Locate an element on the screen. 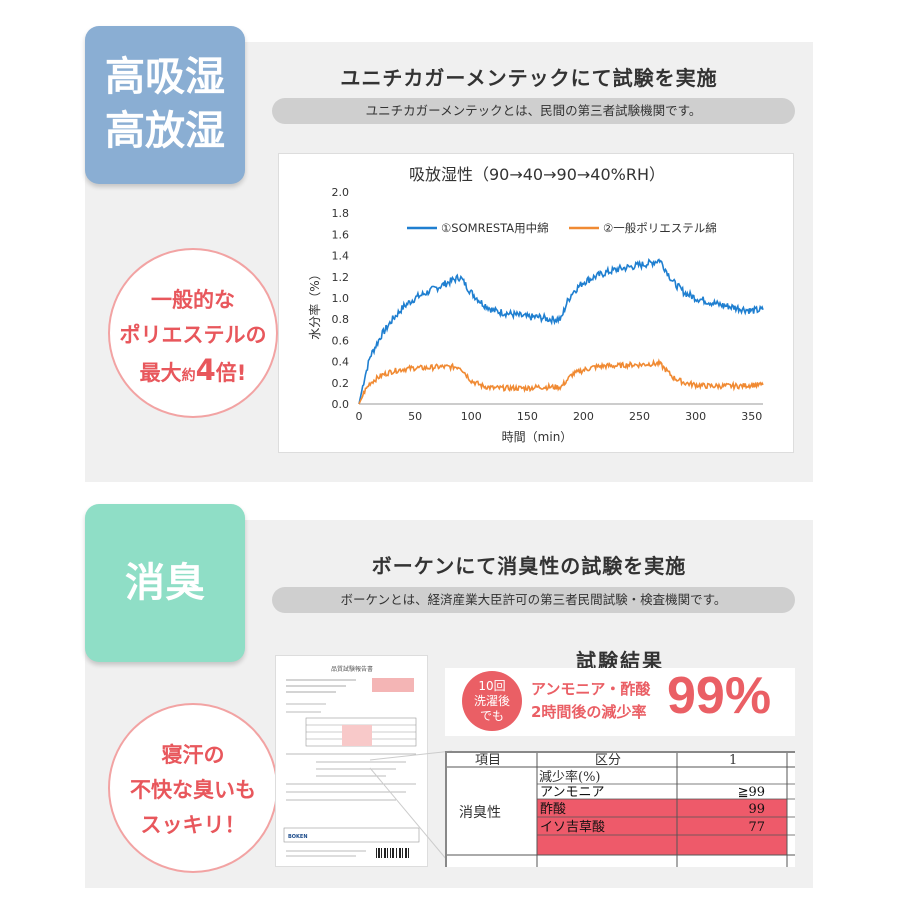 The width and height of the screenshot is (900, 900). legend-label: ①SOMRESTA用中綿 is located at coordinates (495, 228).